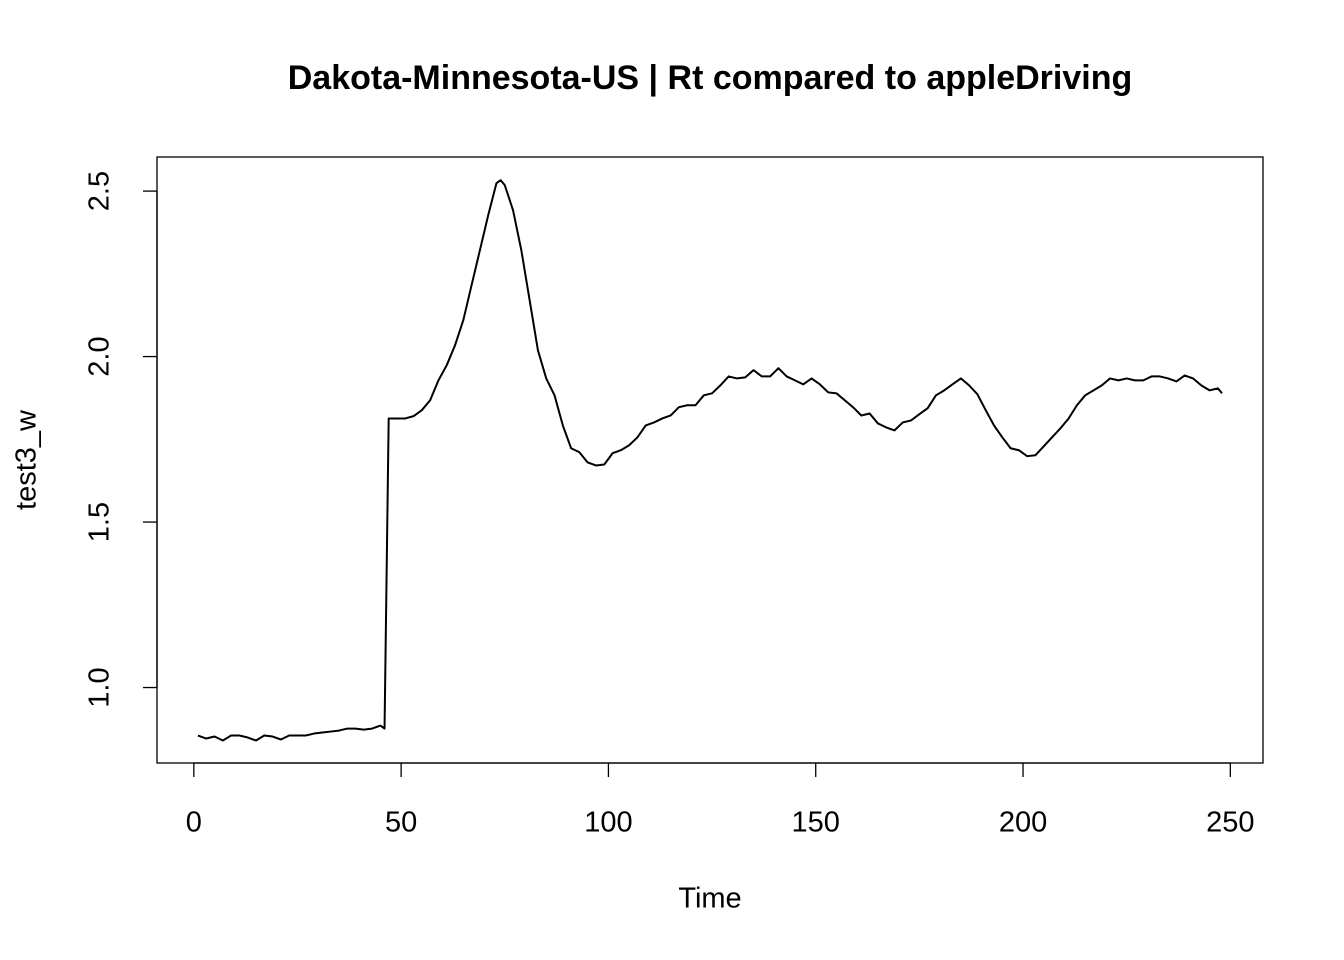  I want to click on x-axis-label: Time, so click(709, 899).